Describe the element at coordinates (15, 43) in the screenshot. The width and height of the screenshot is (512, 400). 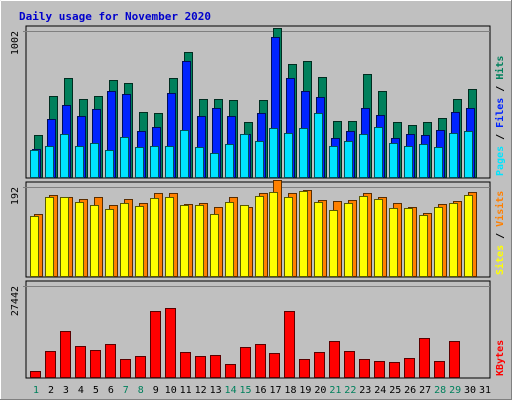
I see `y-max-label: 1002` at that location.